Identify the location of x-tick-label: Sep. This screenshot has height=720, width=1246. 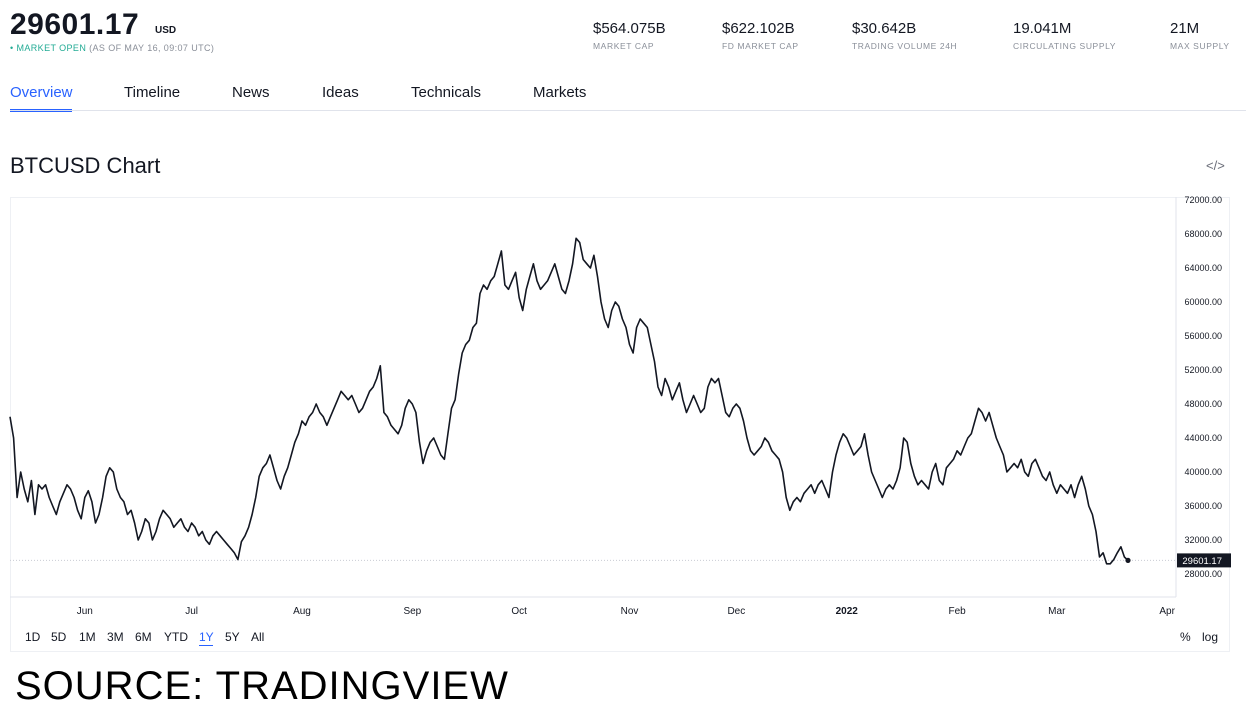
(412, 611).